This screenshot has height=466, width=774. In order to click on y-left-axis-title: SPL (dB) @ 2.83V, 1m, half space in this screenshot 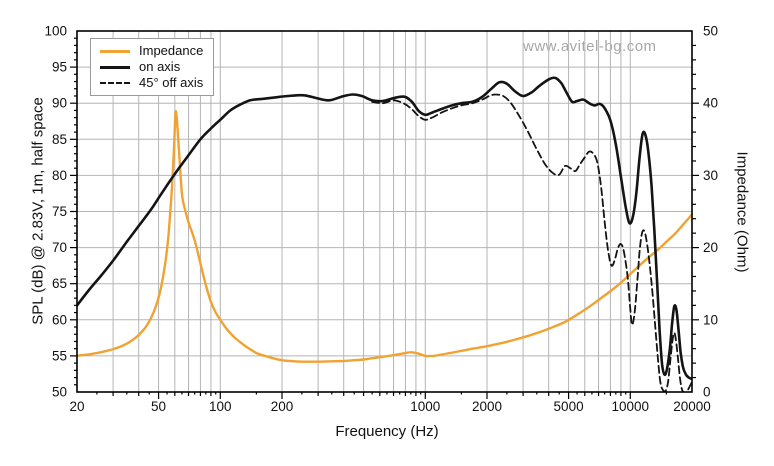, I will do `click(38, 211)`.